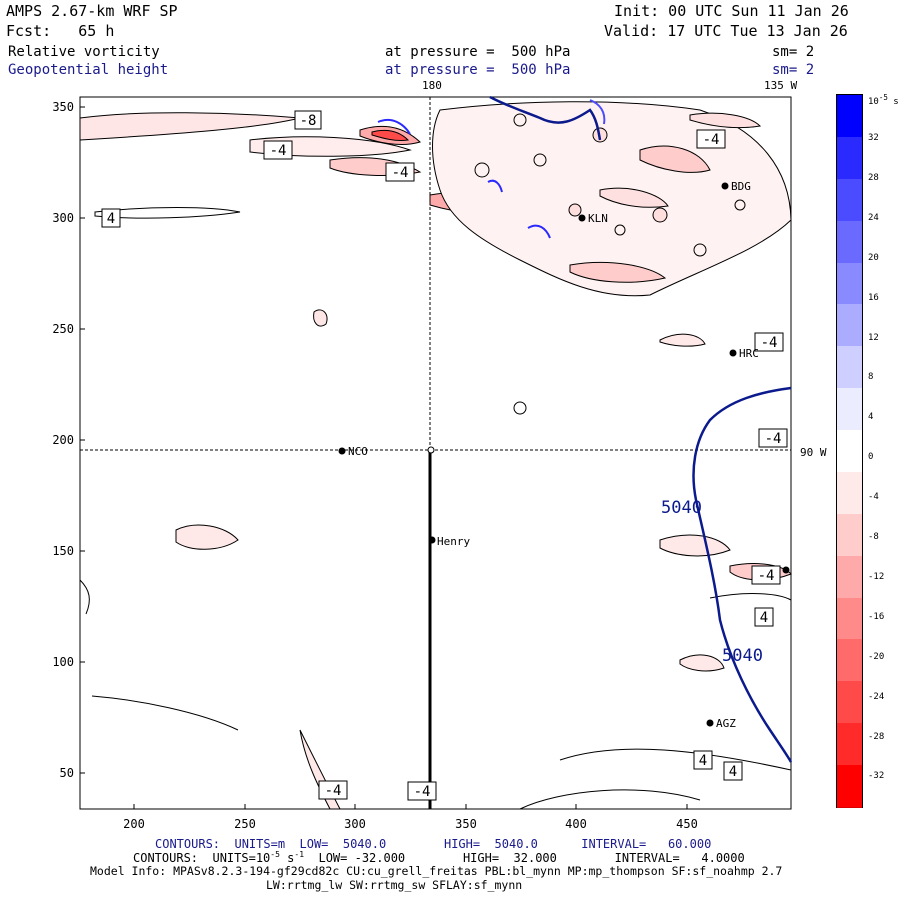 Image resolution: width=900 pixels, height=900 pixels. Describe the element at coordinates (873, 497) in the screenshot. I see `colorbar-tick-label: -4` at that location.